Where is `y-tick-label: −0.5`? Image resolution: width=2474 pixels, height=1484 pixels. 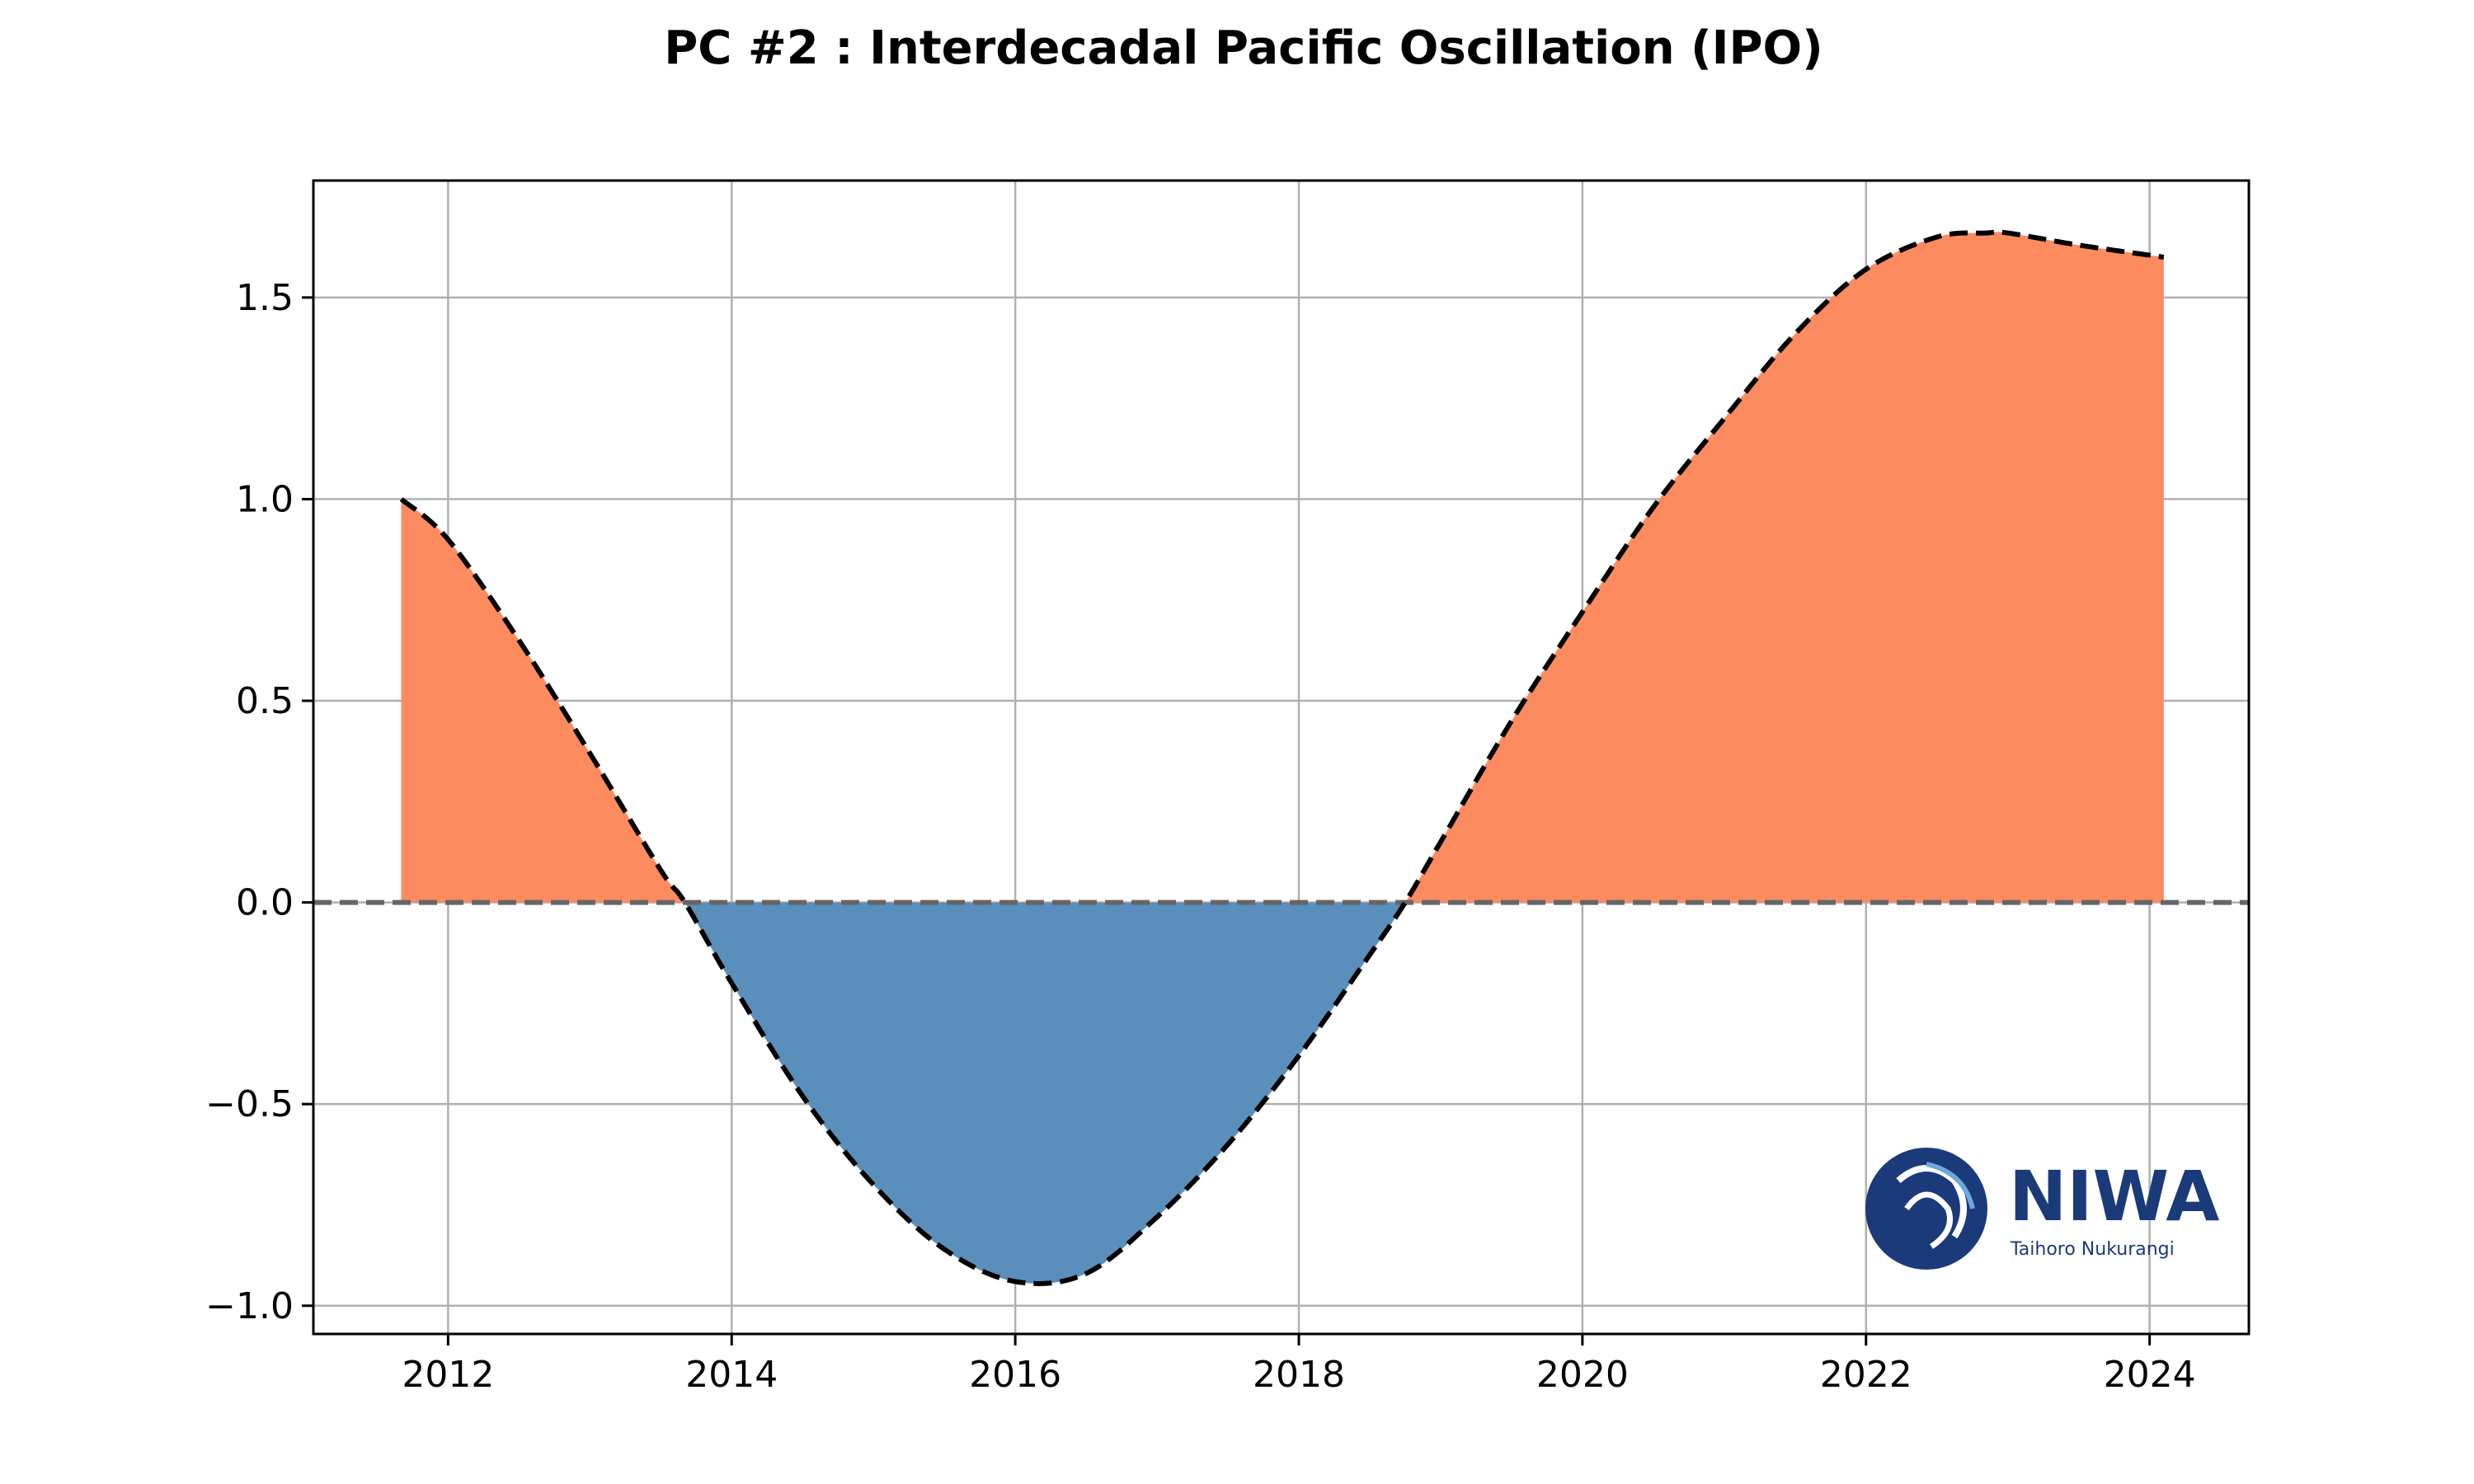 y-tick-label: −0.5 is located at coordinates (249, 1104).